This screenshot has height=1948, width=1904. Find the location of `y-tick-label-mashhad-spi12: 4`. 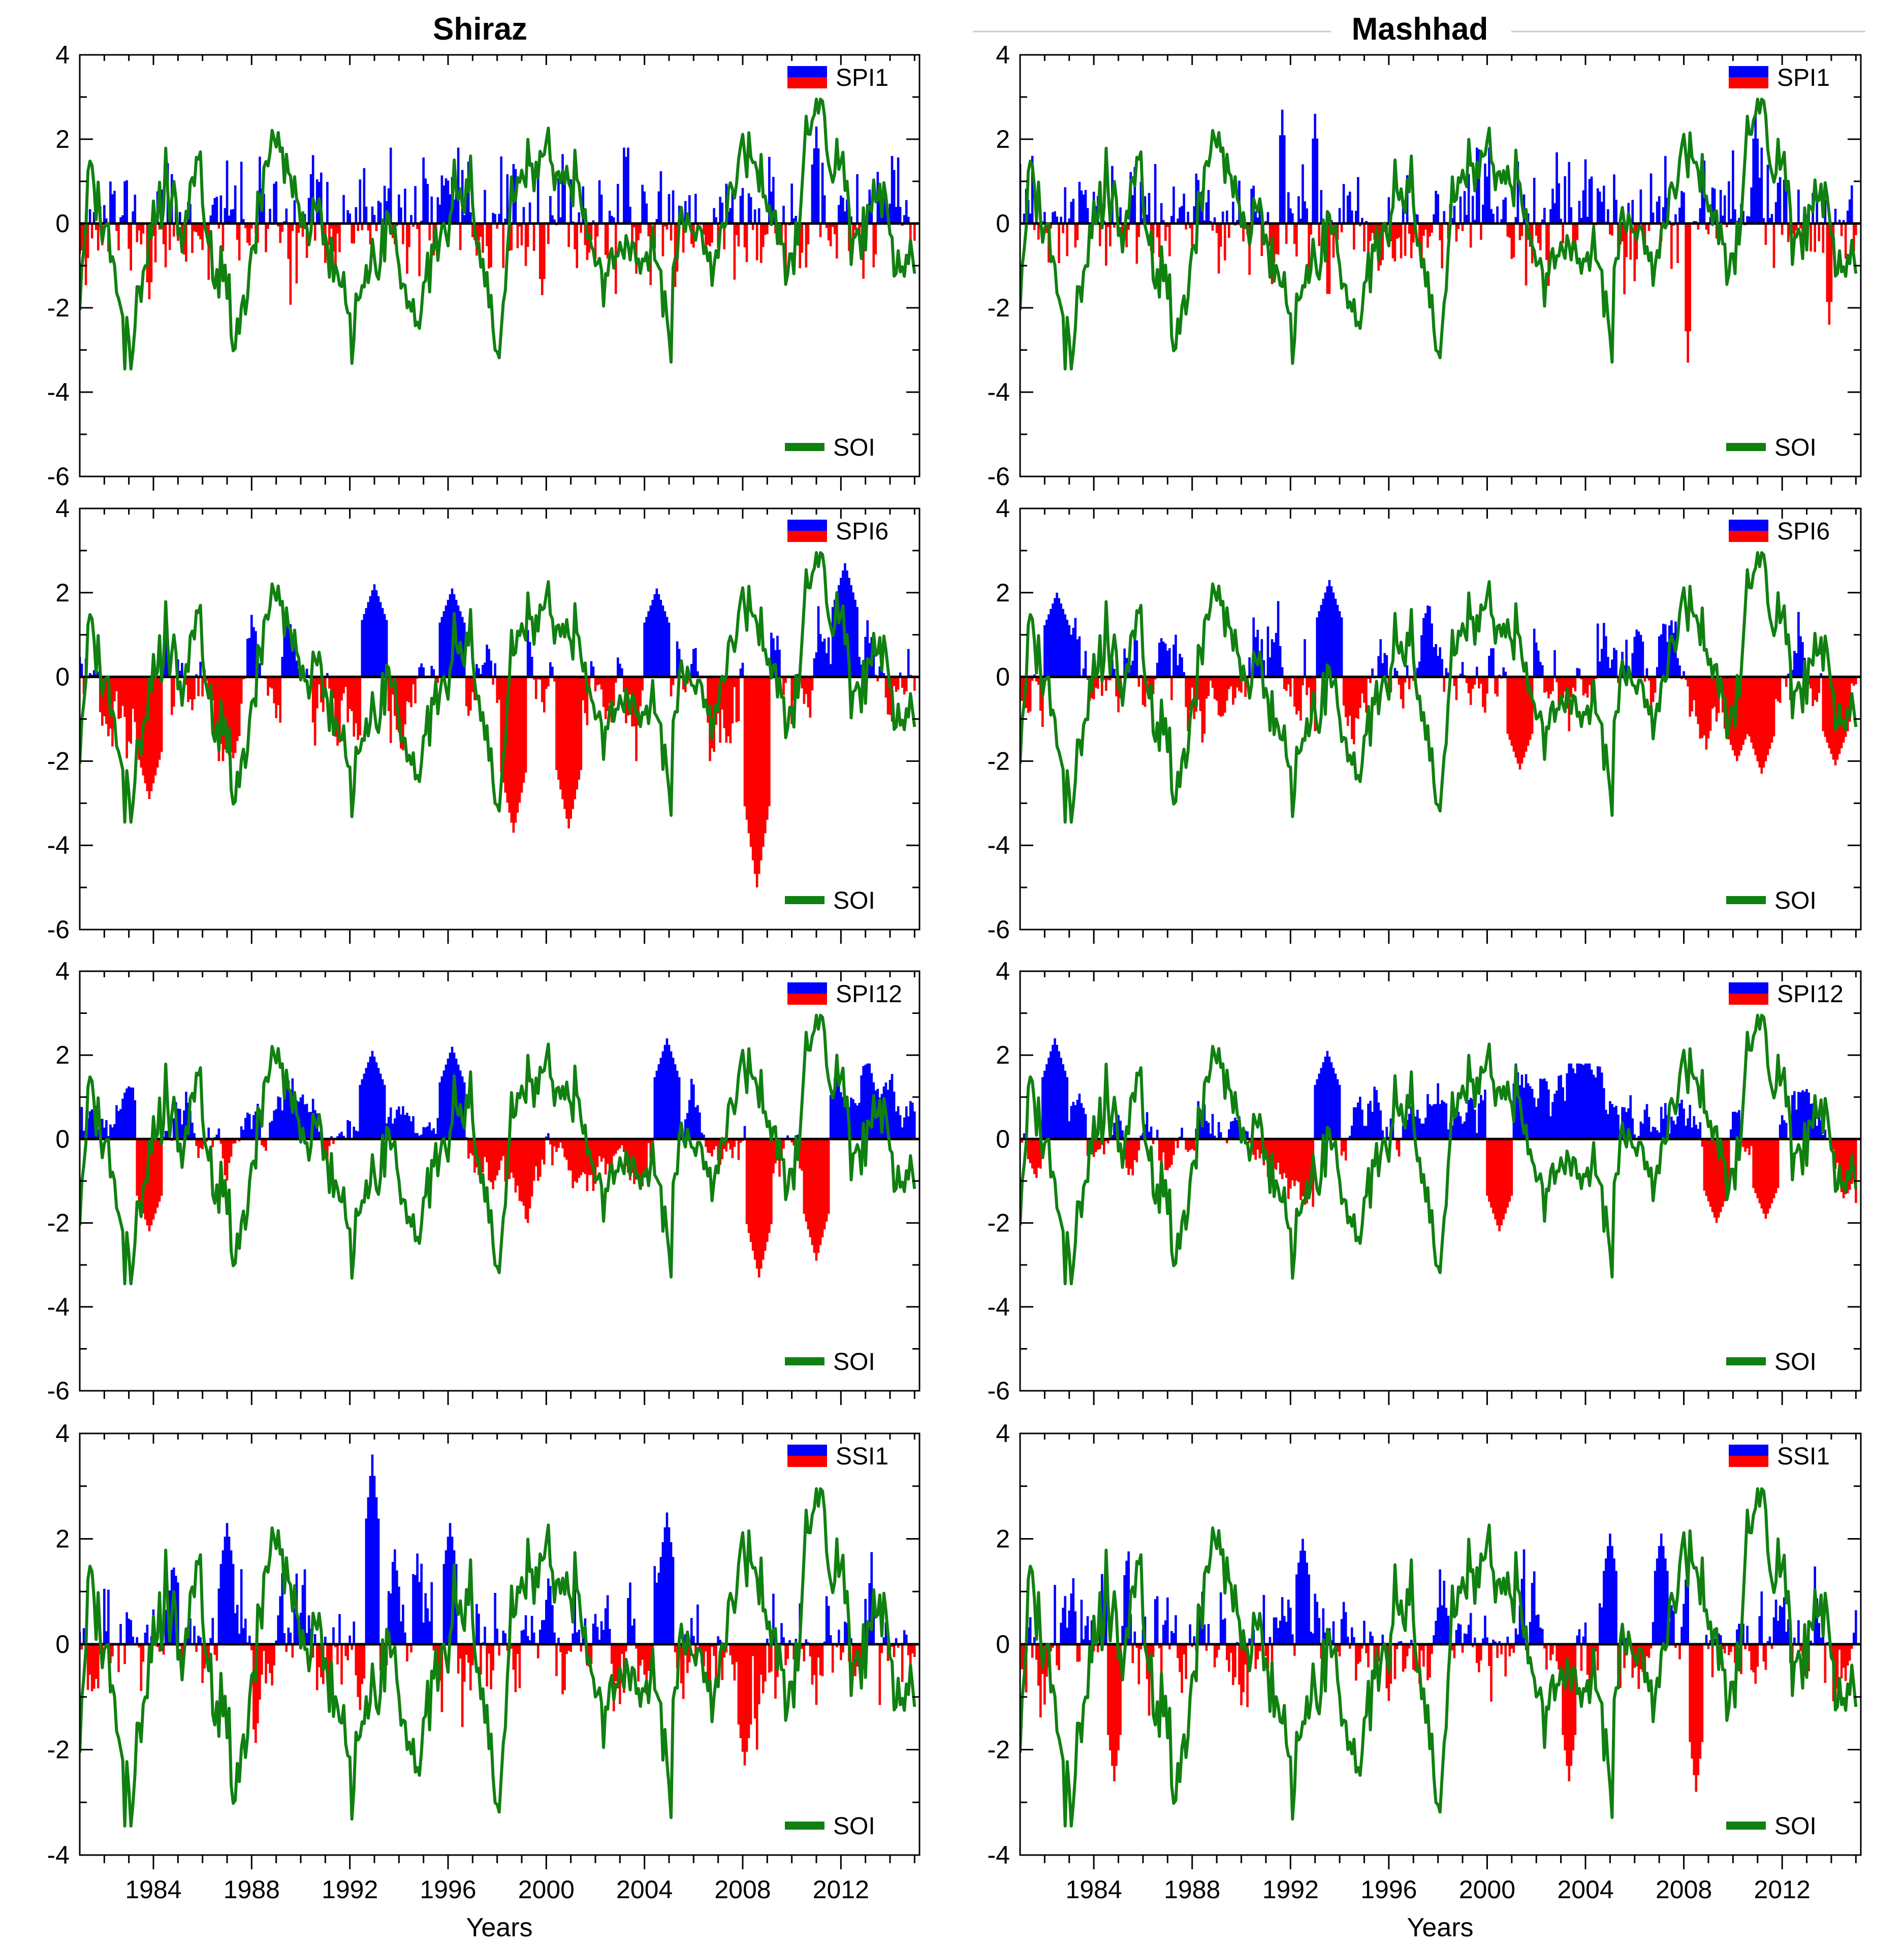

y-tick-label-mashhad-spi12: 4 is located at coordinates (1003, 971).